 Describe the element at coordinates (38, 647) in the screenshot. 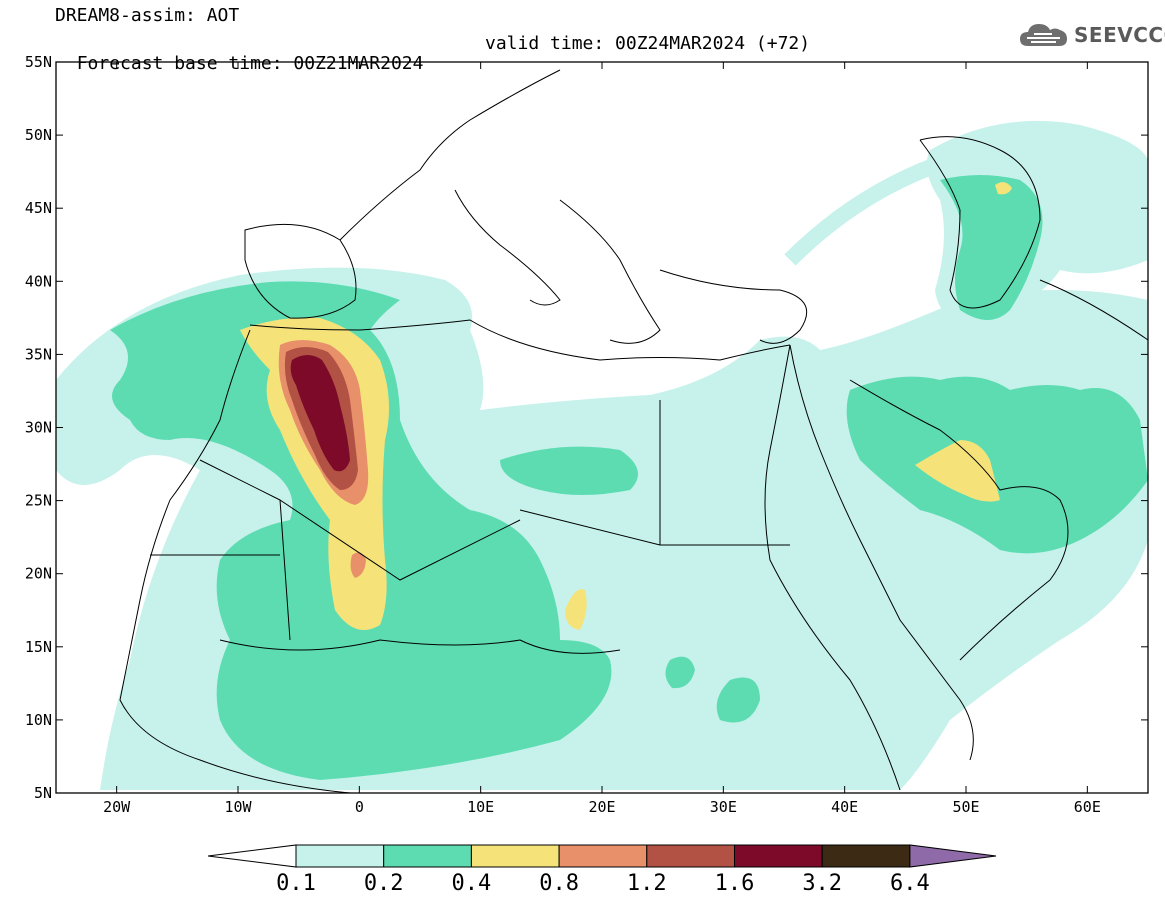

I see `lat-label: 15N` at that location.